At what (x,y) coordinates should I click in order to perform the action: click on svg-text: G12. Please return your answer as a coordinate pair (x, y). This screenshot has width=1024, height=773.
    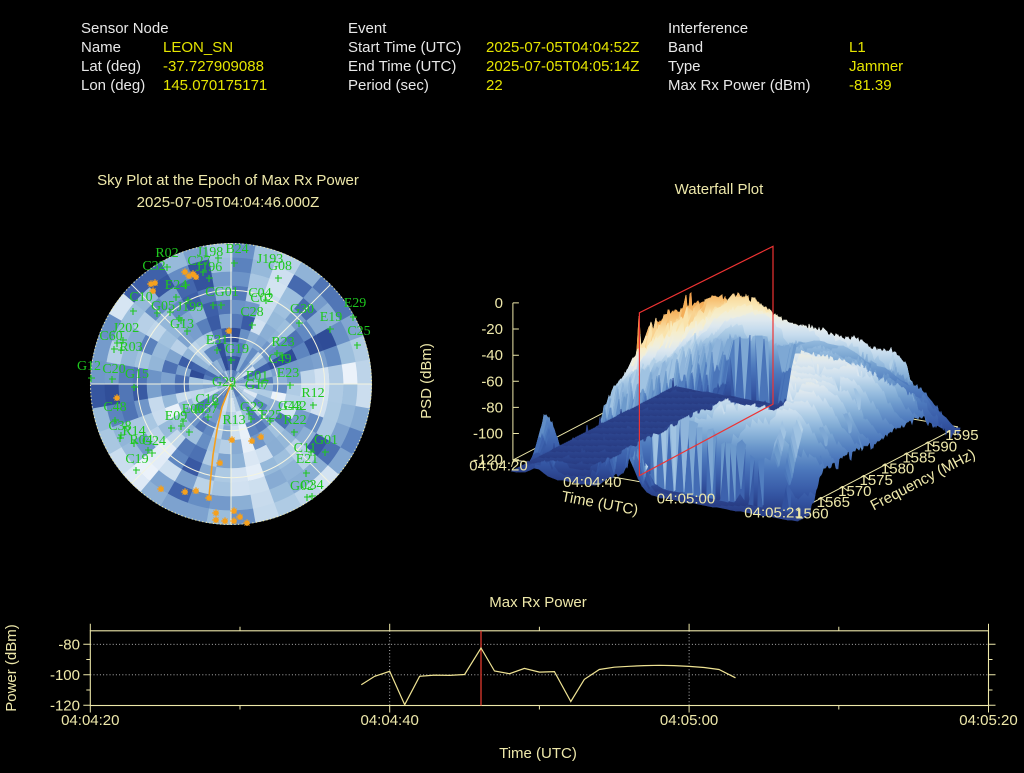
    Looking at the image, I should click on (89, 366).